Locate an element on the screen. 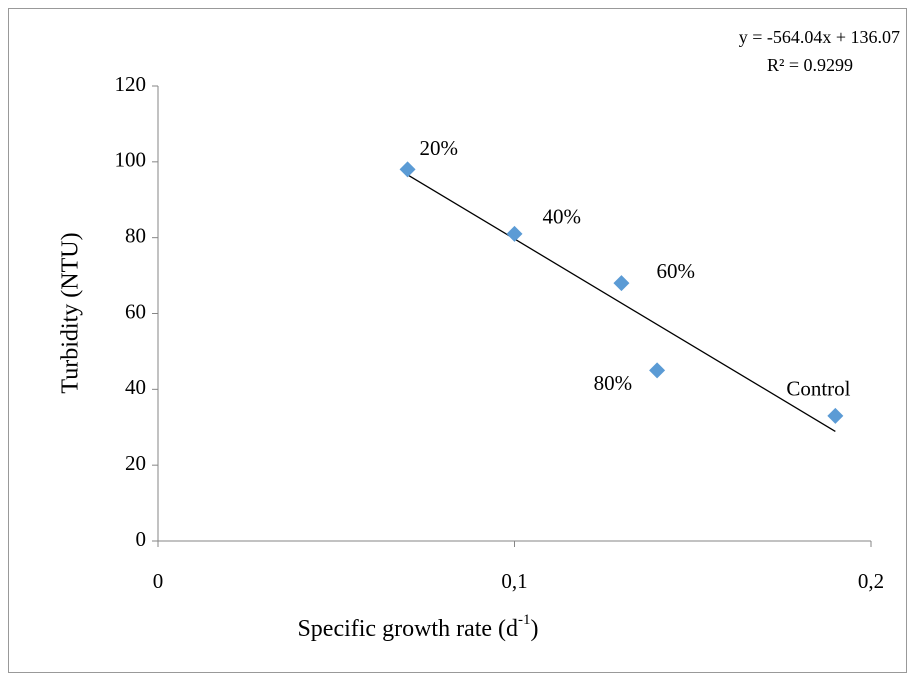 The height and width of the screenshot is (681, 914). x-axis-title: Specific growth rate (d-1) is located at coordinates (417, 626).